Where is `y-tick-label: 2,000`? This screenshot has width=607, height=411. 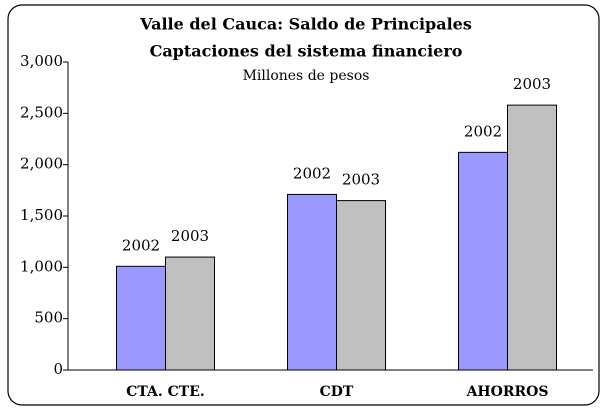 y-tick-label: 2,000 is located at coordinates (41, 164).